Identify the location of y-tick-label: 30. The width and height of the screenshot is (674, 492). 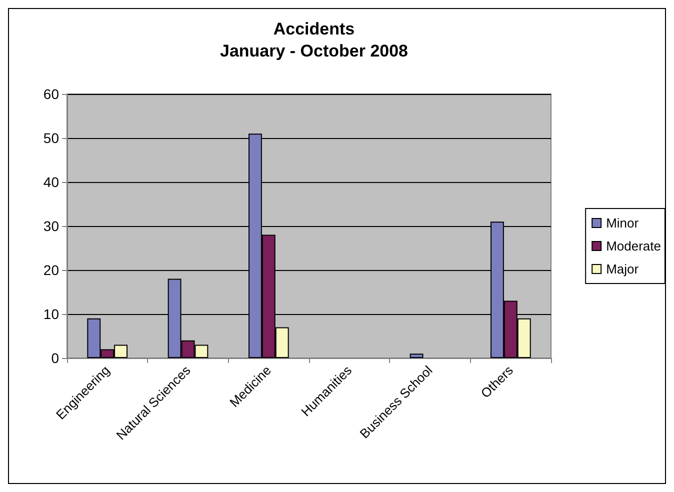
(51, 226).